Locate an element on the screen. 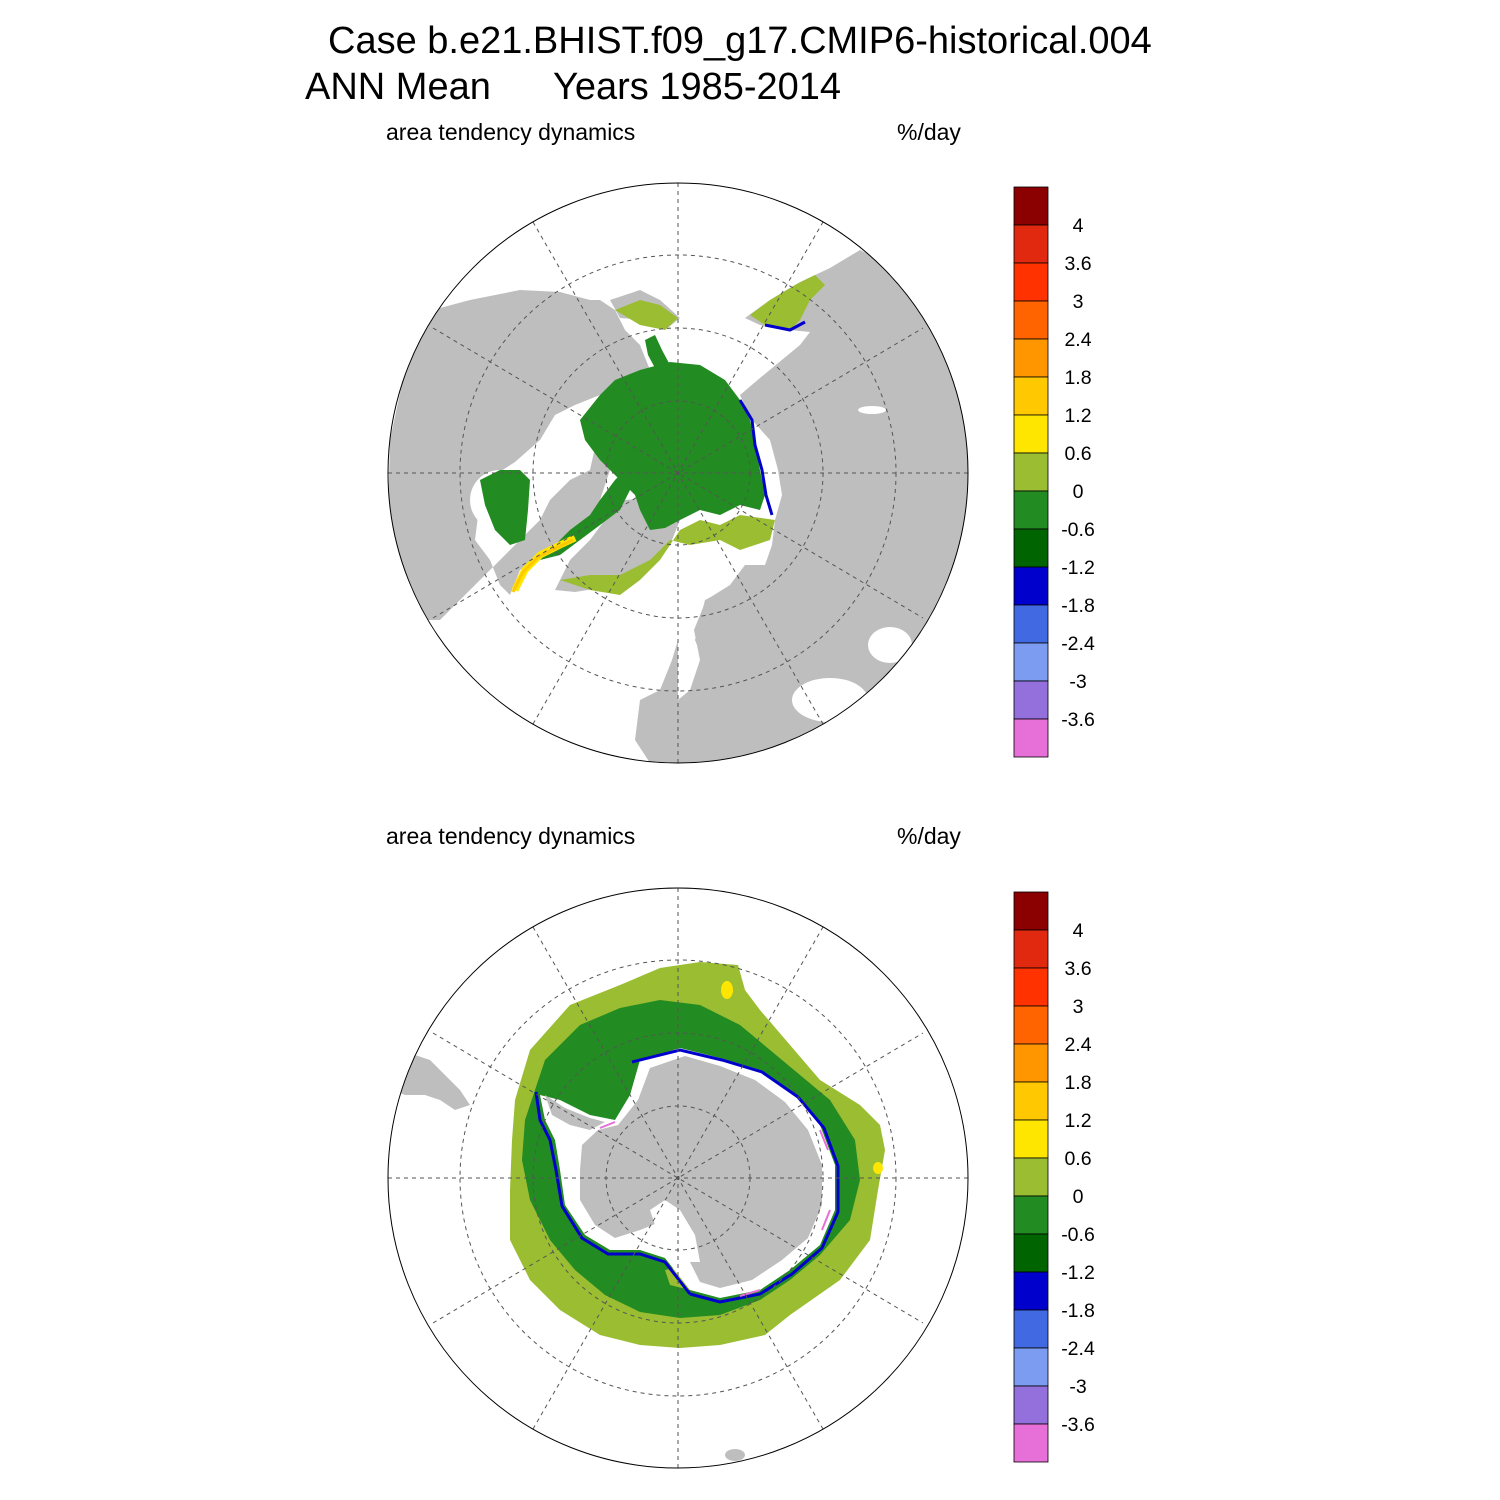 Image resolution: width=1500 pixels, height=1500 pixels. sh-graticule is located at coordinates (678, 1178).